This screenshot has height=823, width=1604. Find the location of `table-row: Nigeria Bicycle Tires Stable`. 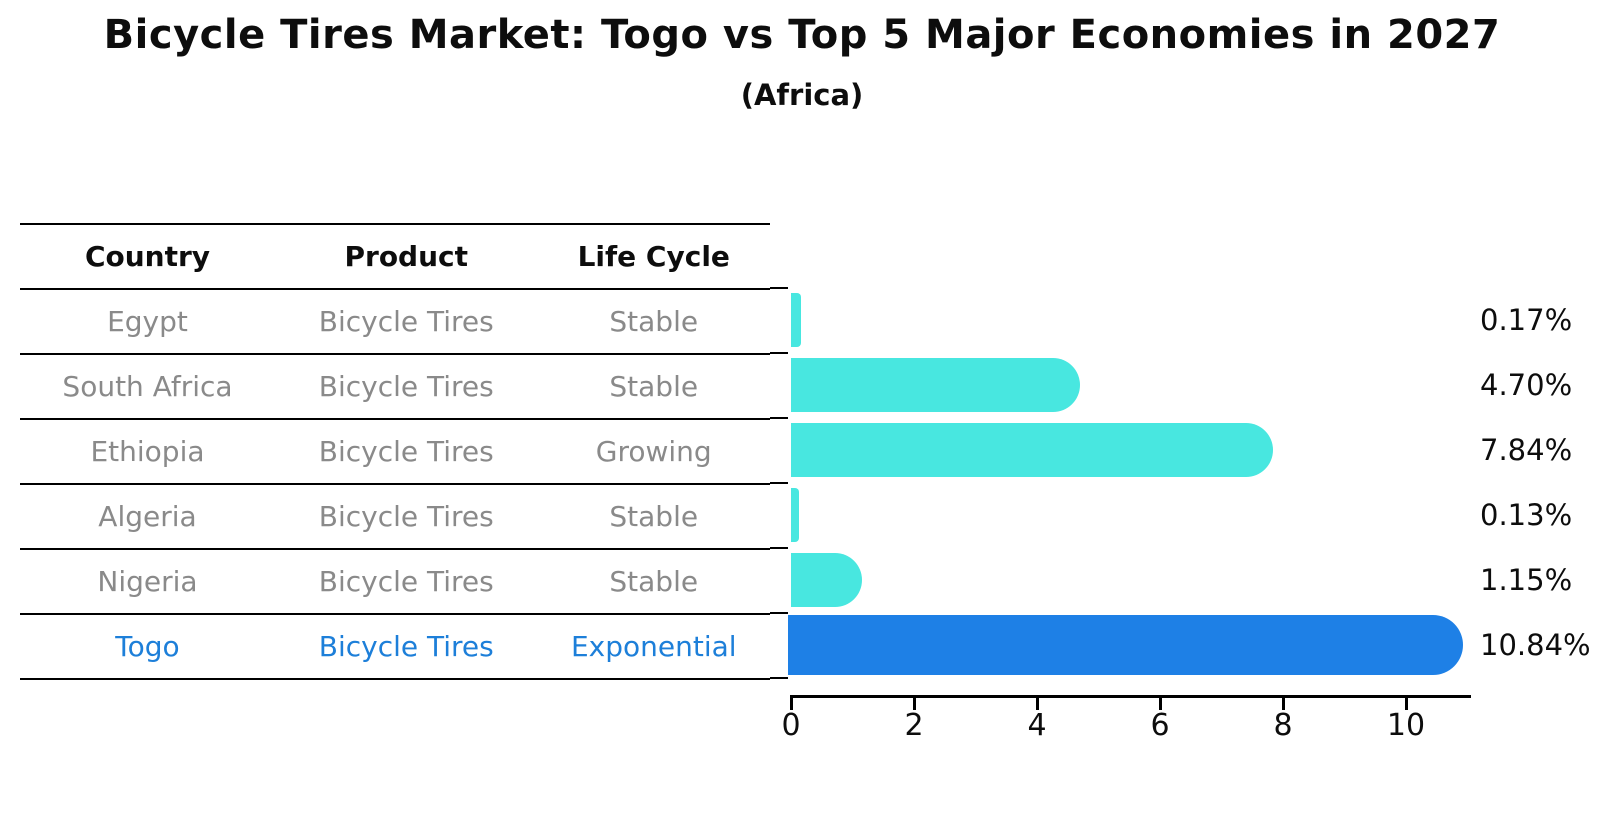

table-row: Nigeria Bicycle Tires Stable is located at coordinates (395, 582).